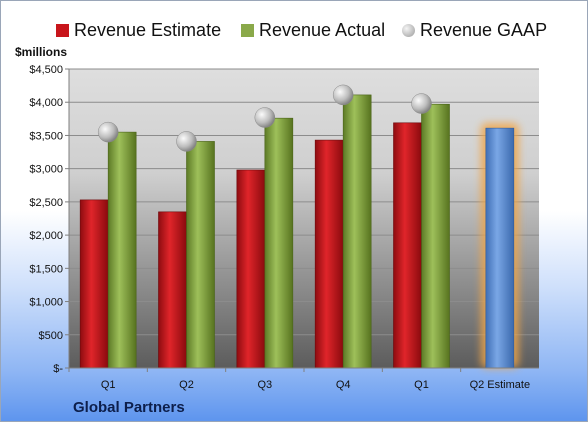  Describe the element at coordinates (46, 136) in the screenshot. I see `y-tick-label: $3,500` at that location.